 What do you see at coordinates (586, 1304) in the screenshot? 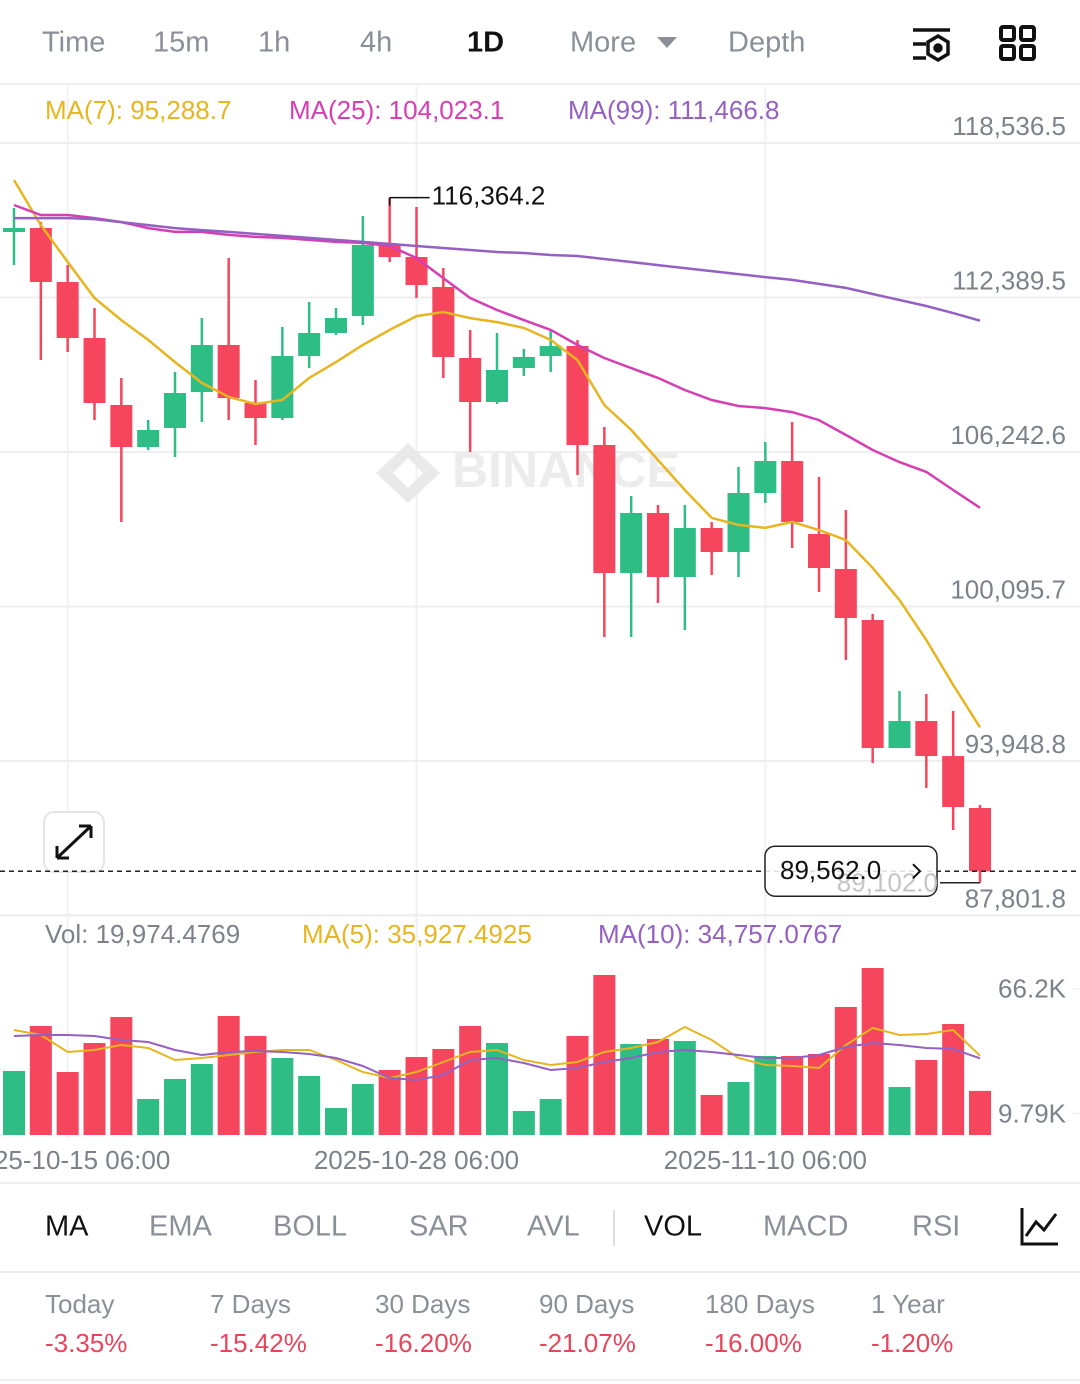
I see `period-label: 90 Days` at bounding box center [586, 1304].